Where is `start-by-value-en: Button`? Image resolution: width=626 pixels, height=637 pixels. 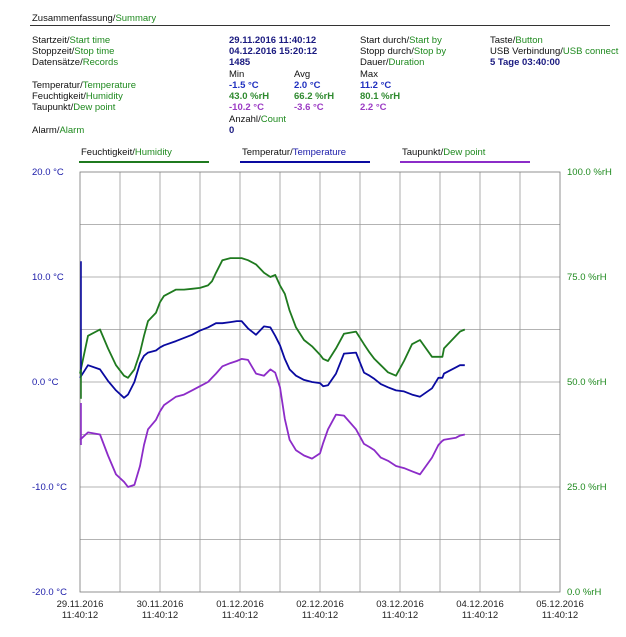 start-by-value-en: Button is located at coordinates (529, 40).